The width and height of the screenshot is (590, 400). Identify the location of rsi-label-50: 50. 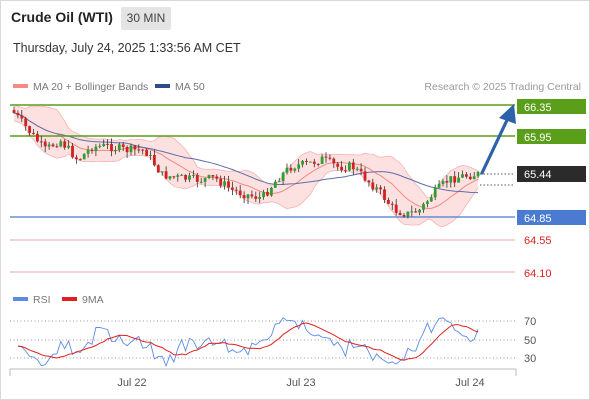
(530, 341).